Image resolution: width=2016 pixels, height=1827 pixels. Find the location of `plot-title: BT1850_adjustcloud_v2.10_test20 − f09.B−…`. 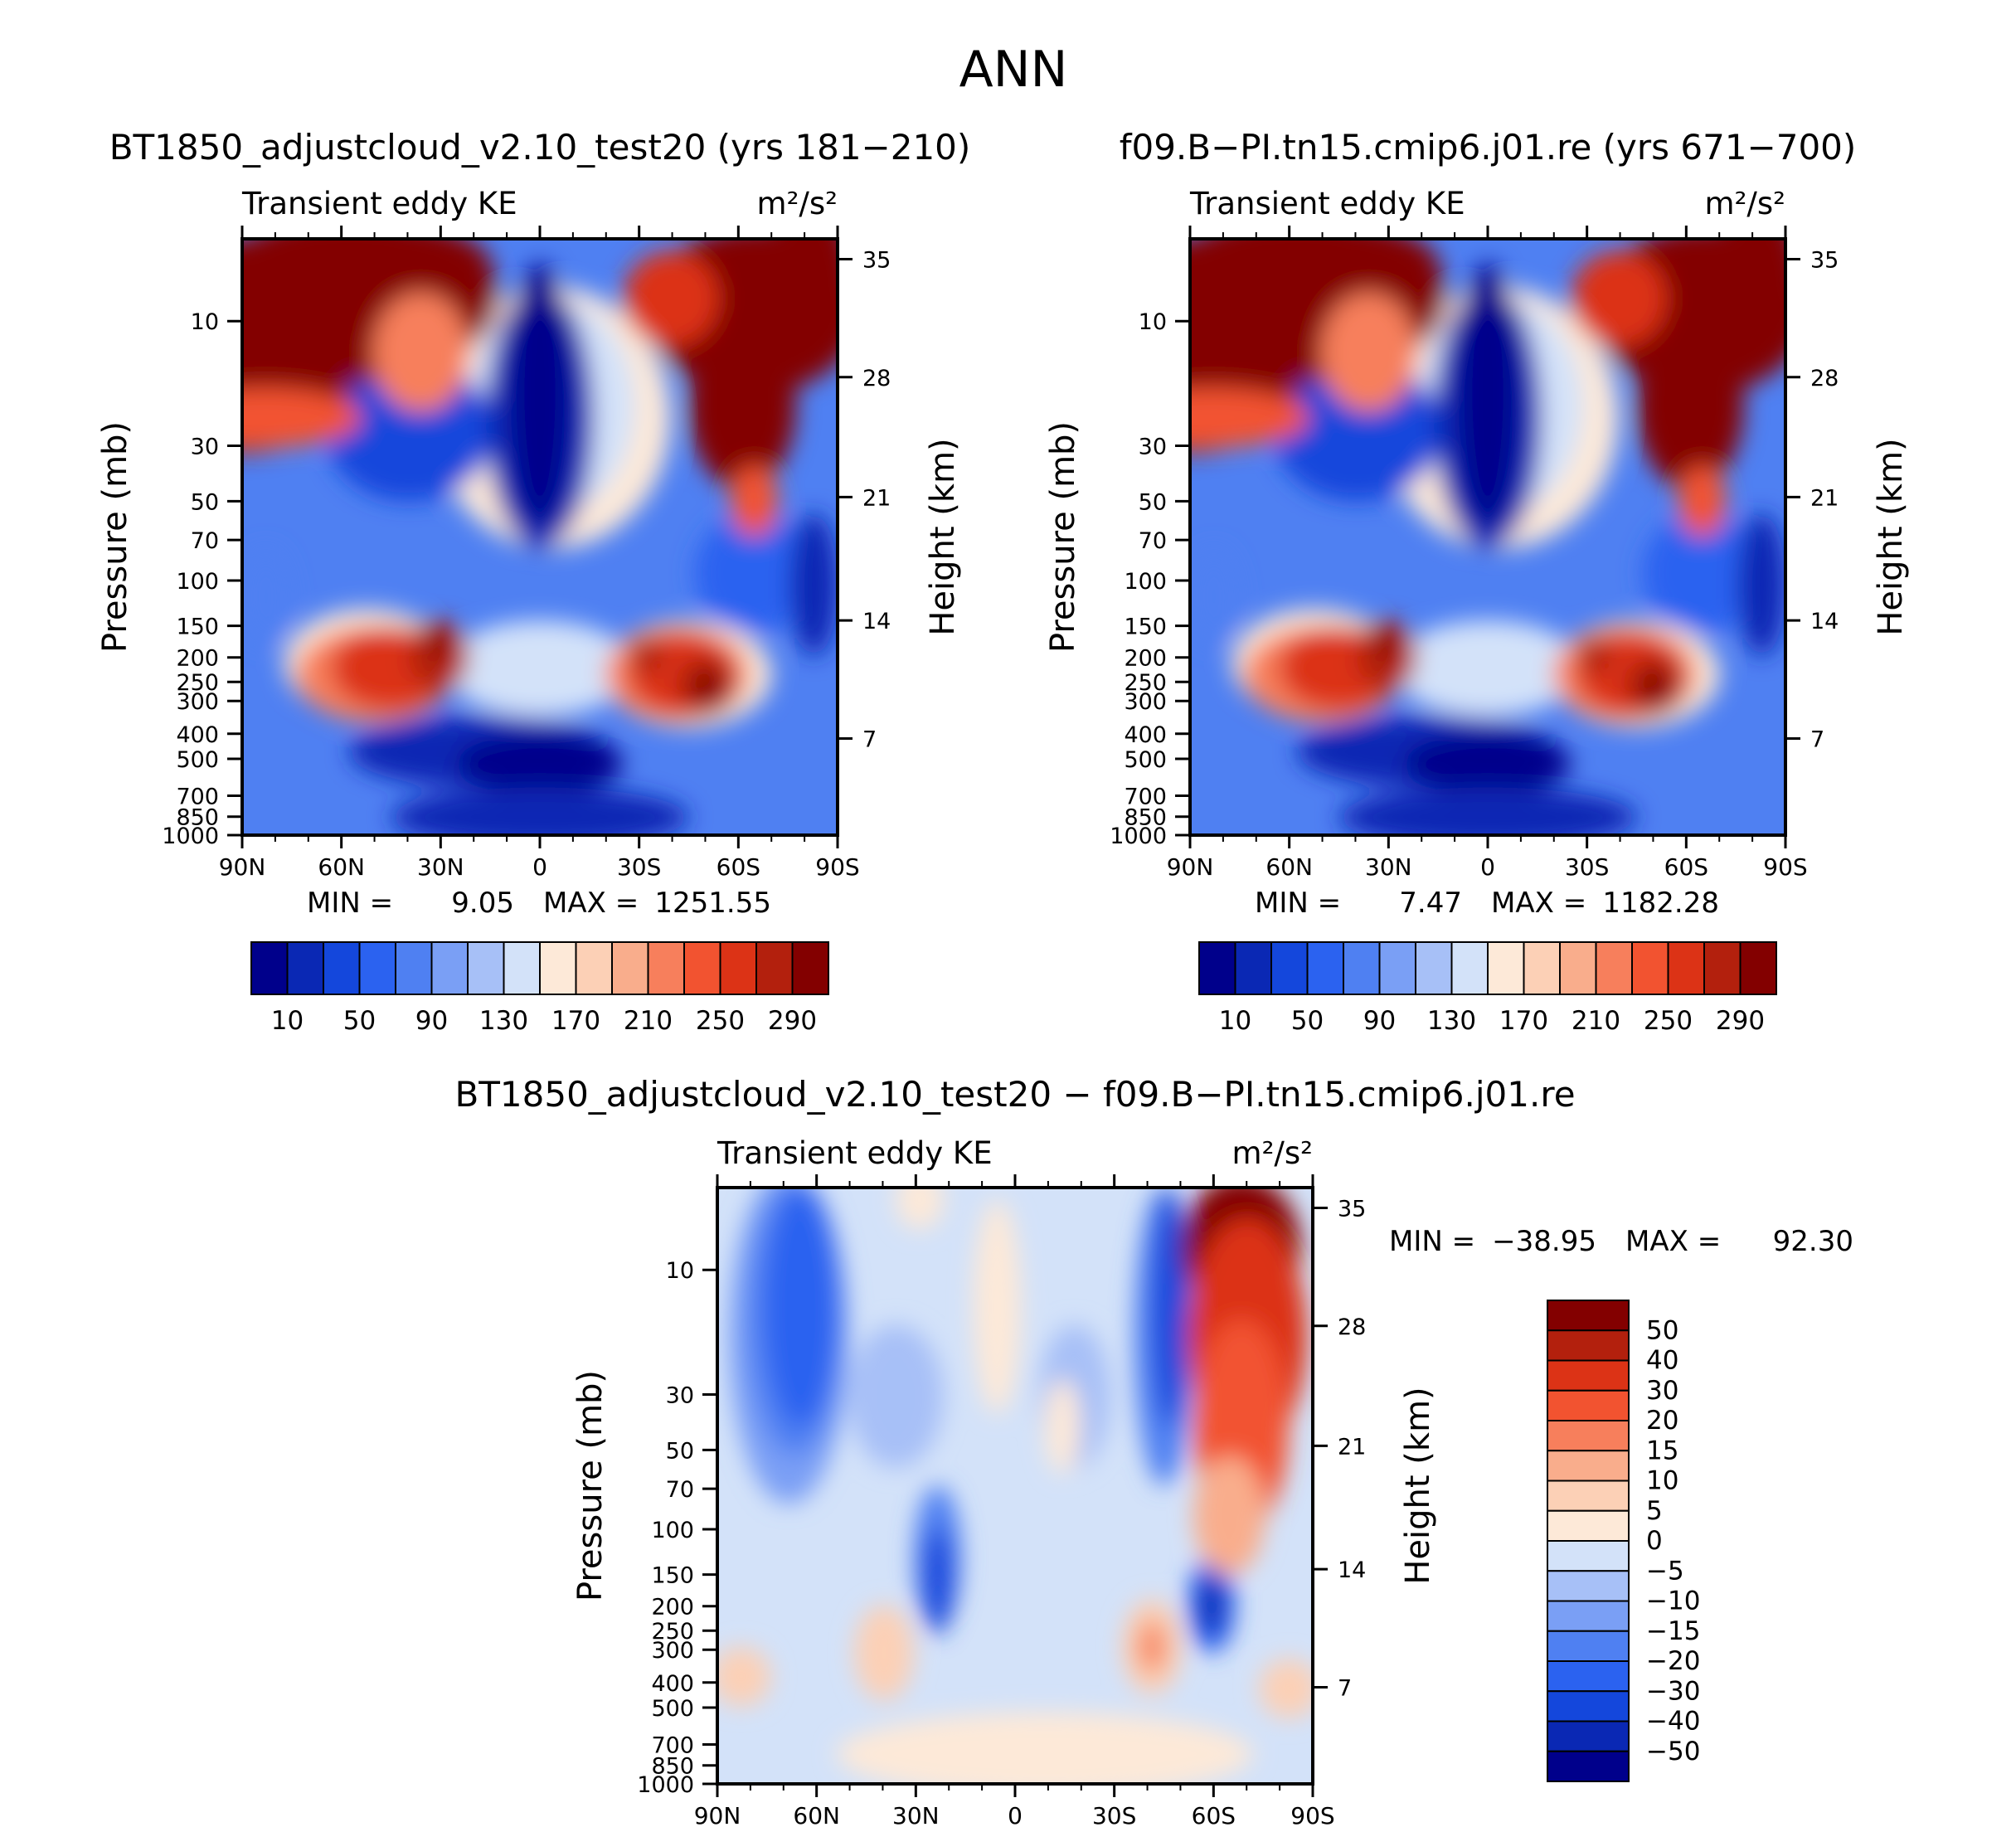

plot-title: BT1850_adjustcloud_v2.10_test20 − f09.B−… is located at coordinates (1015, 1094).